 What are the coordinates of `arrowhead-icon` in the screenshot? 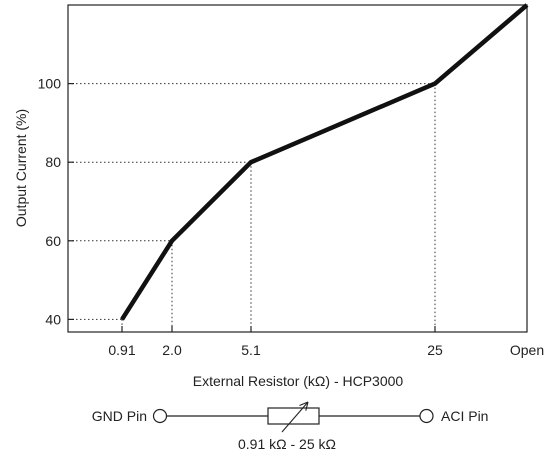 It's located at (304, 406).